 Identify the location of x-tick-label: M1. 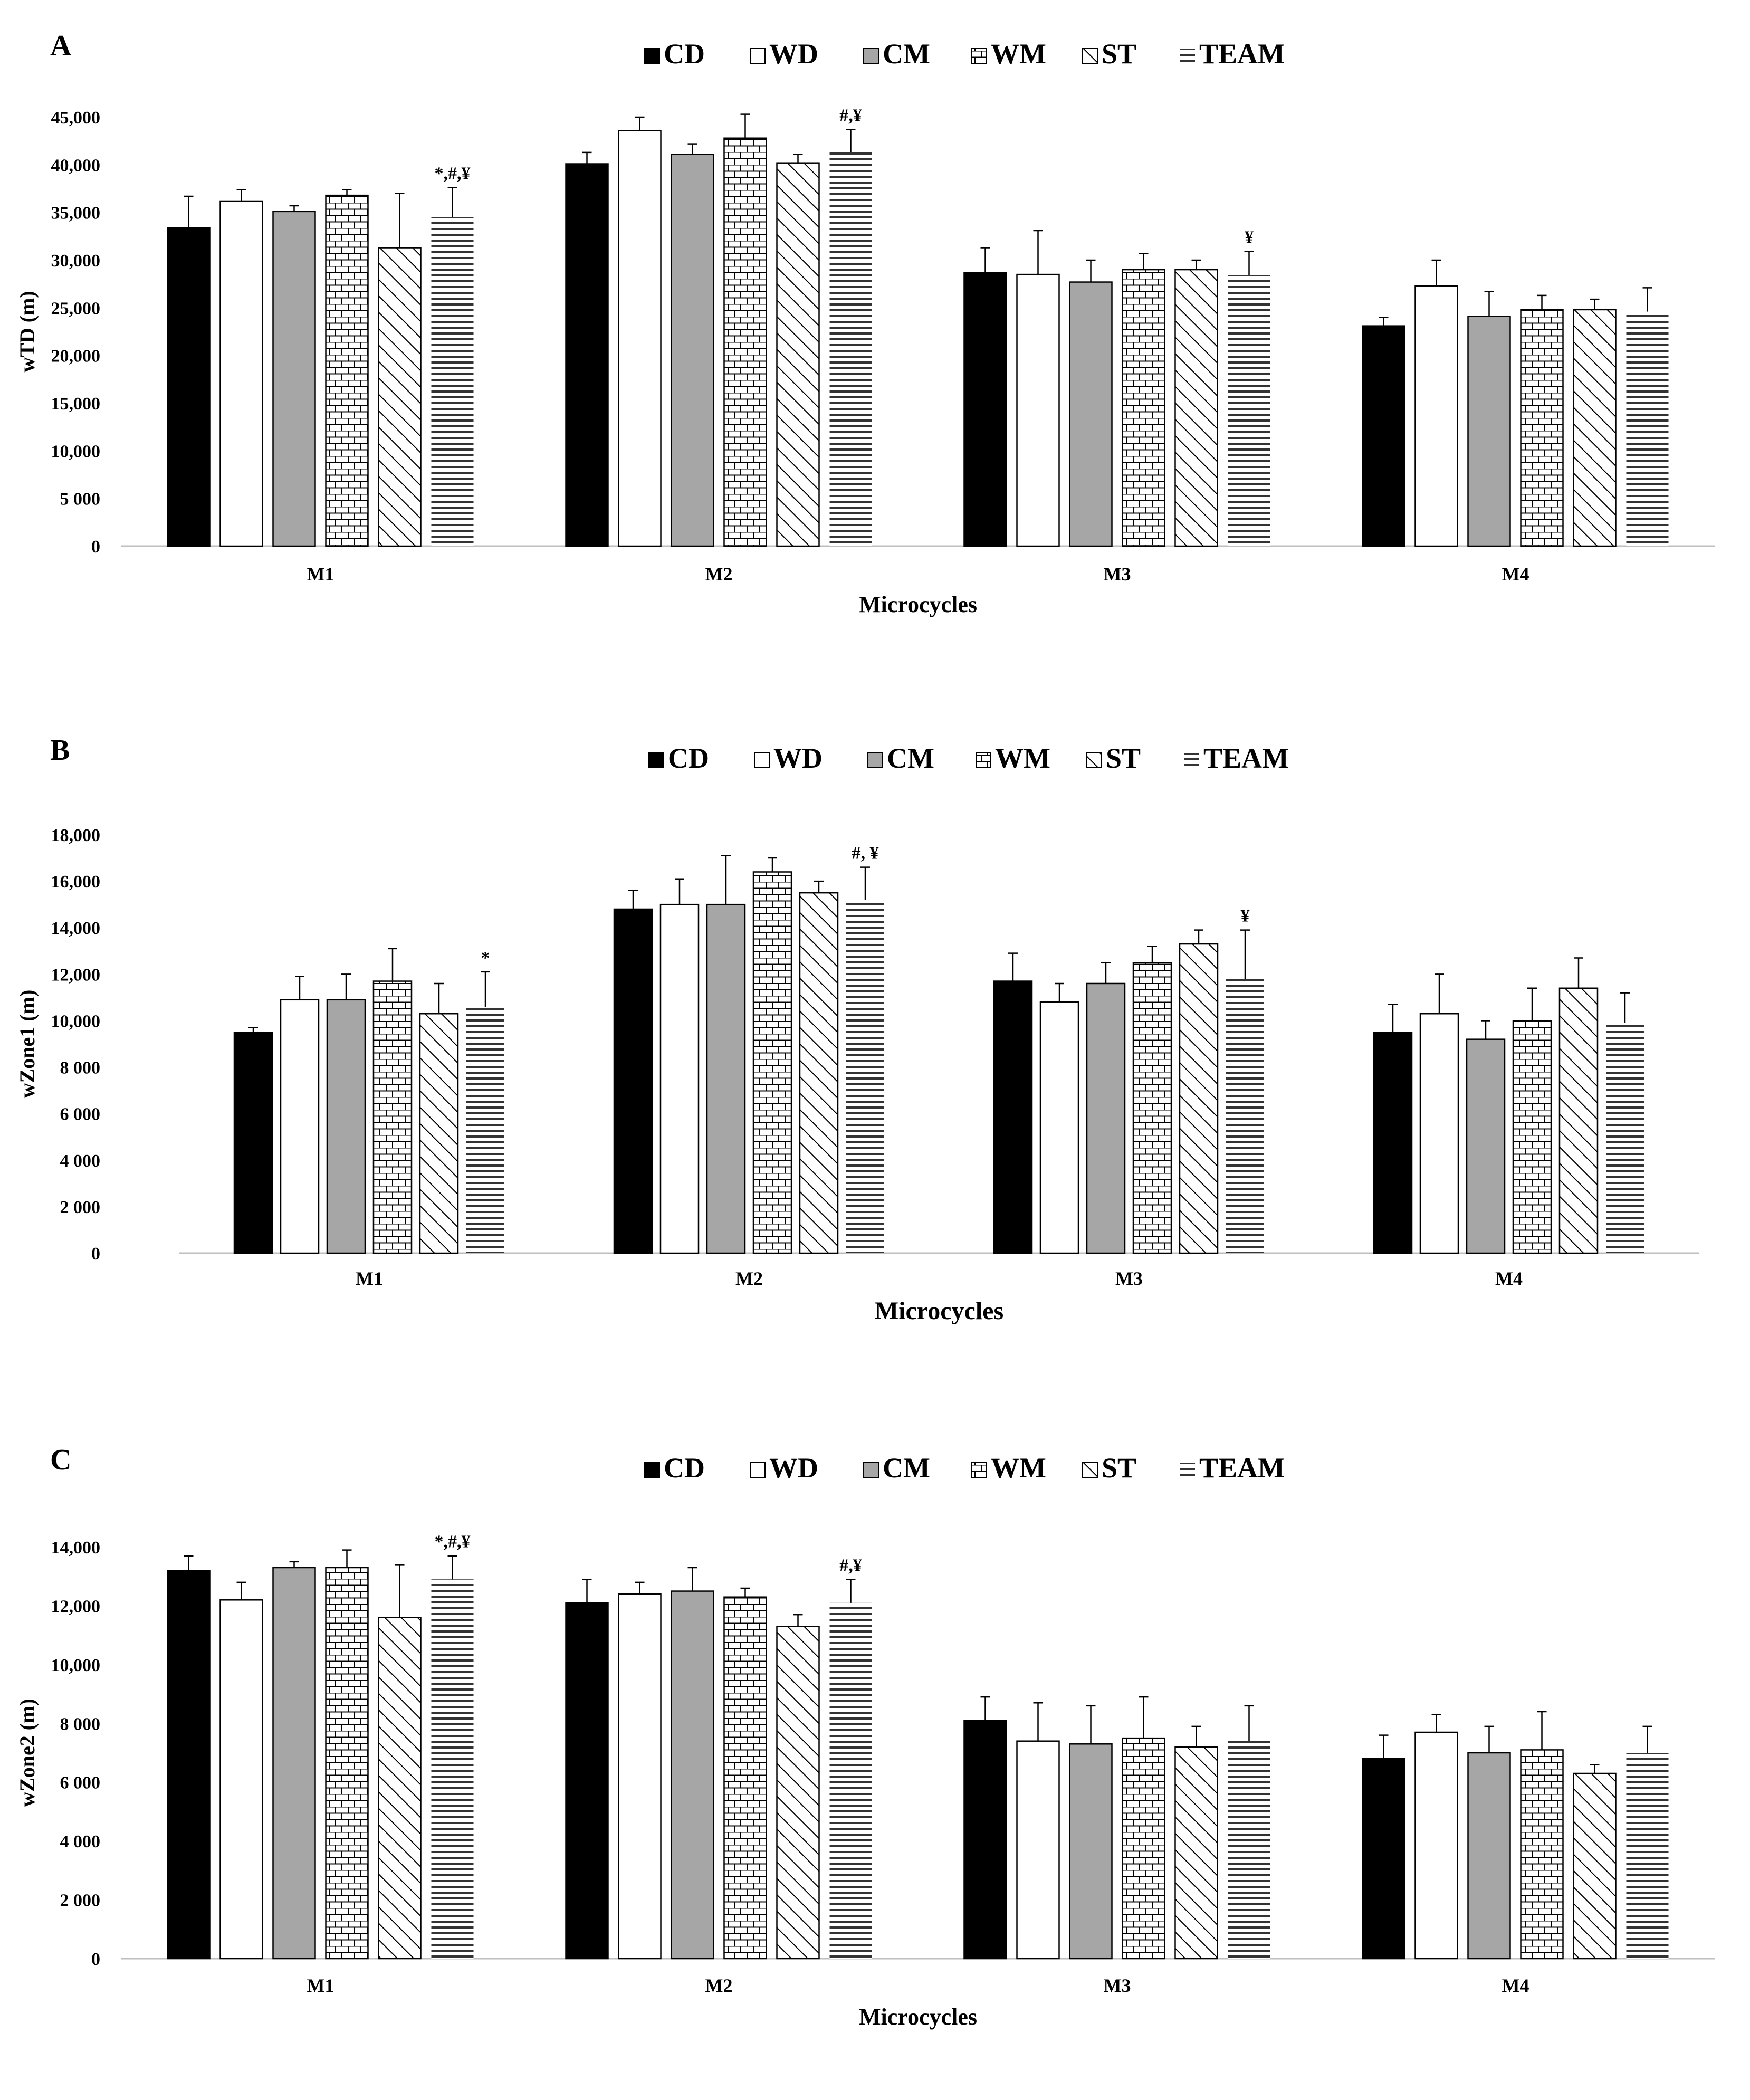
(370, 1278).